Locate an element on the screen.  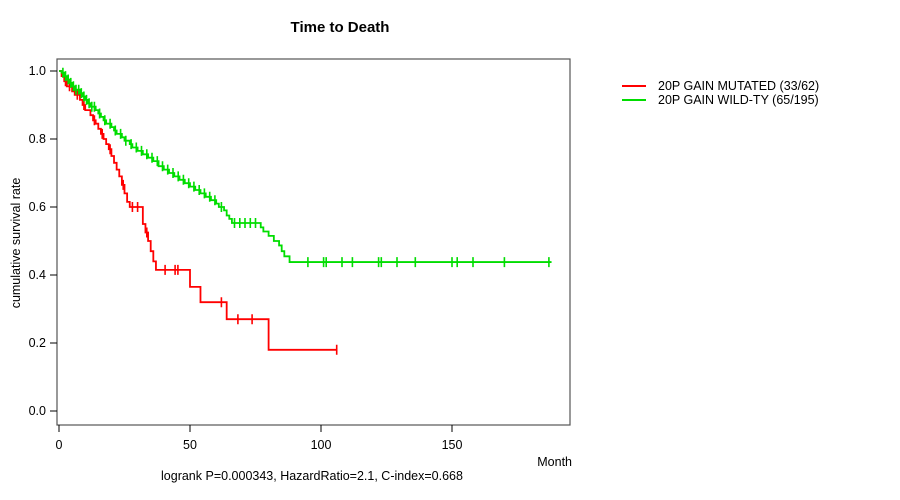
legend-item-mutated: 20P GAIN MUTATED (33/62) is located at coordinates (720, 86).